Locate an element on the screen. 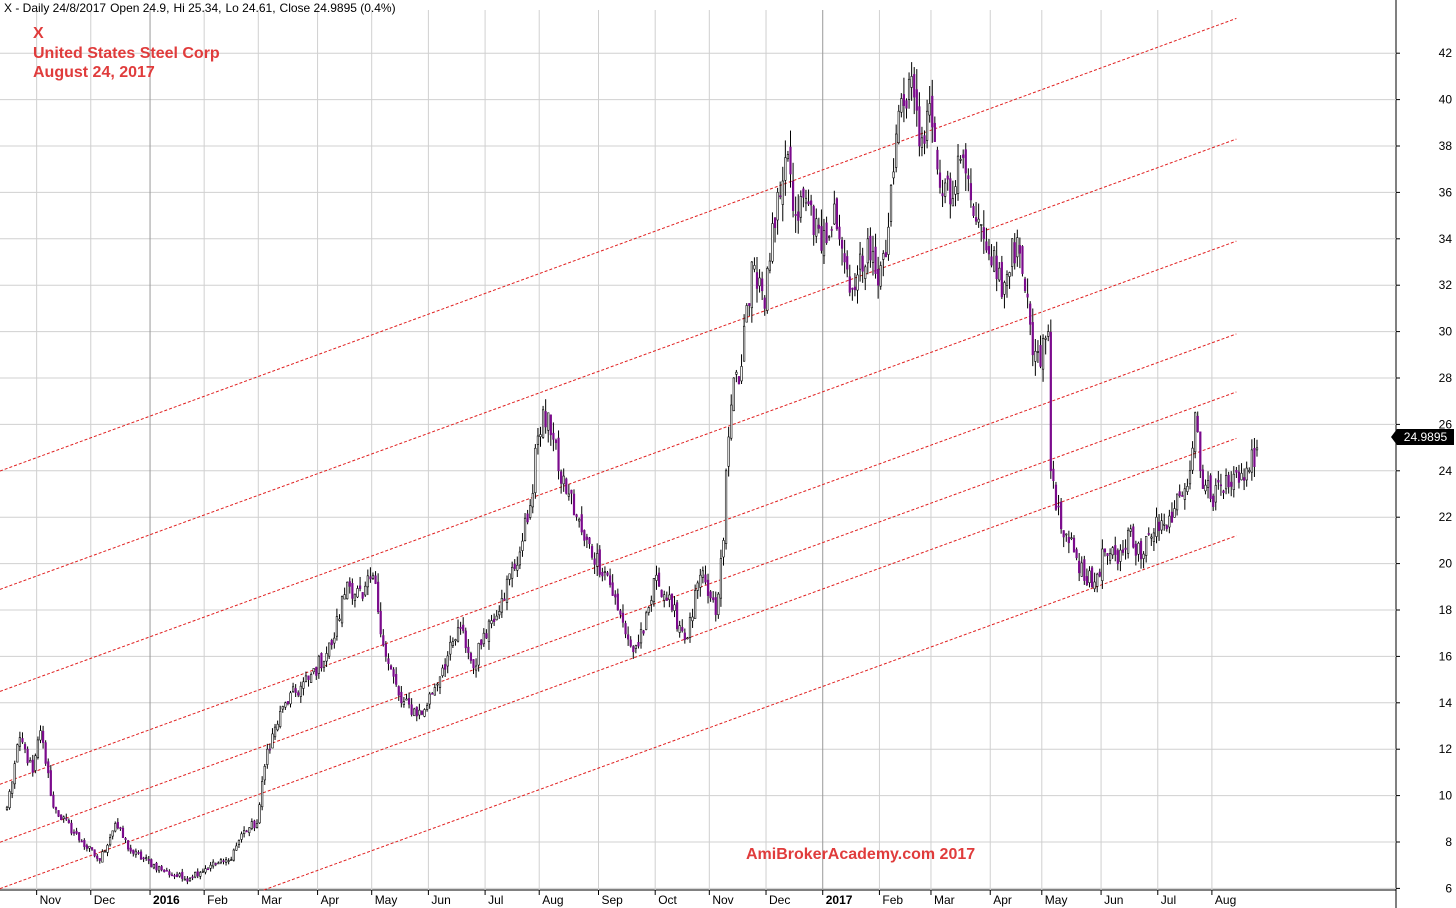  x-tick-label: Mar is located at coordinates (944, 900).